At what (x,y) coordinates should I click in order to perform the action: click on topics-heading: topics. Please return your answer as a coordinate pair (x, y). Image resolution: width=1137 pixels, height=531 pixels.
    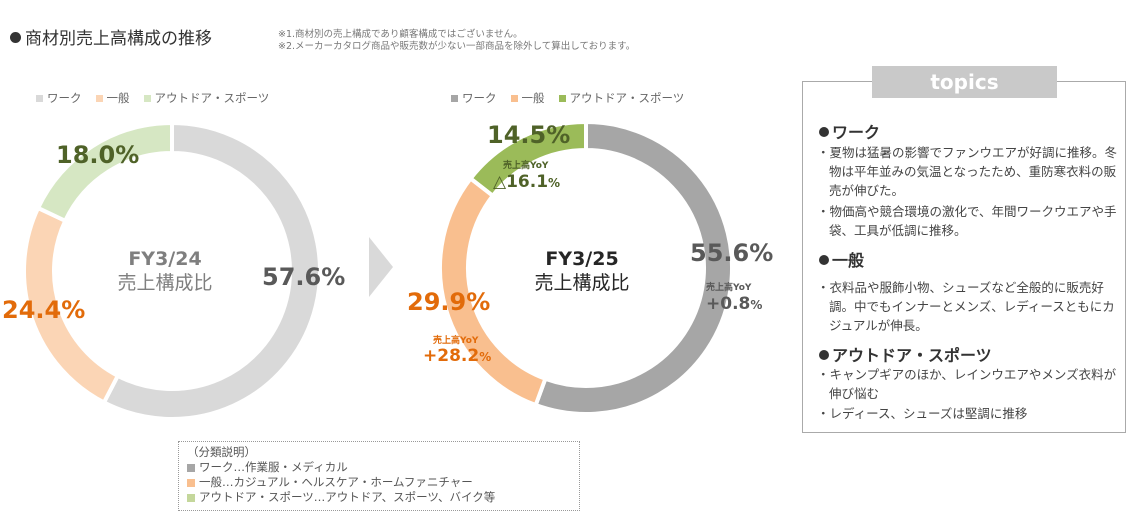
    Looking at the image, I should click on (964, 82).